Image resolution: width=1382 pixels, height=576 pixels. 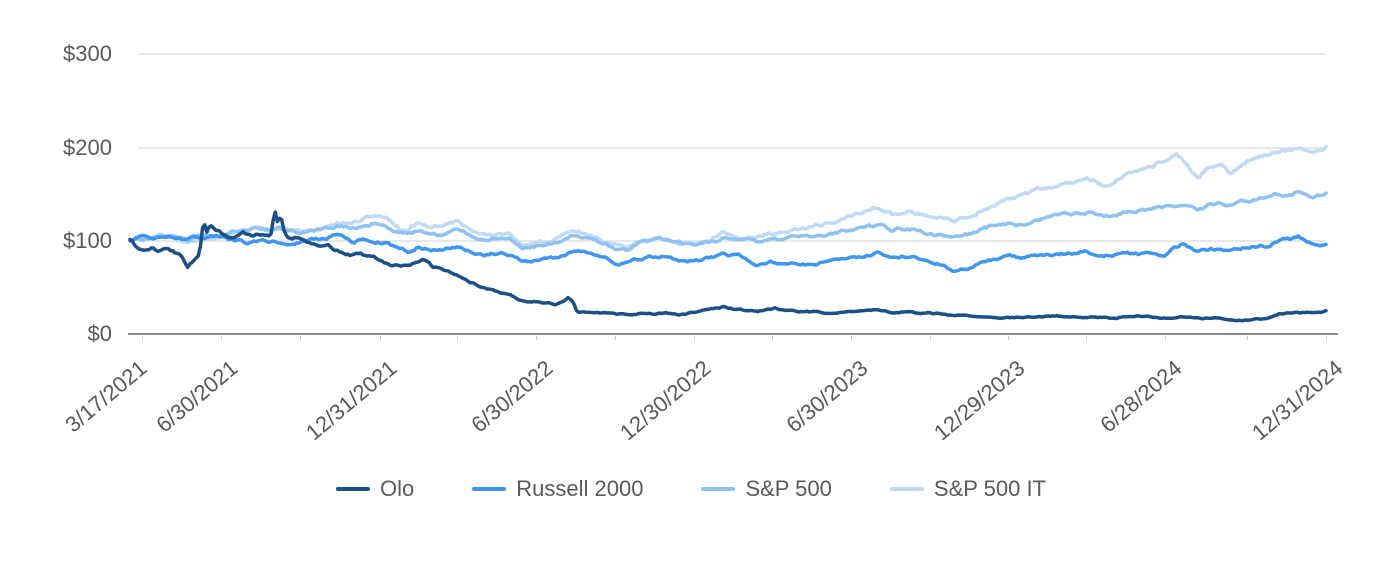 I want to click on legend-item: Russell 2000, so click(x=557, y=489).